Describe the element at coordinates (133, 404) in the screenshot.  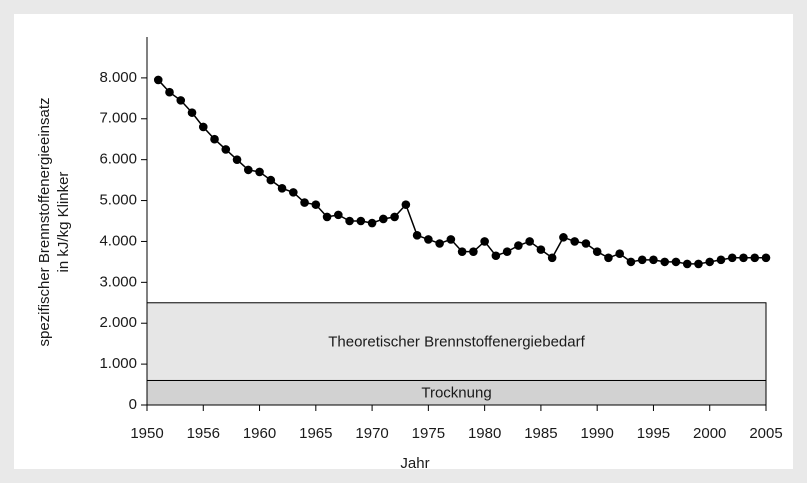
I see `y-tick-label: 0` at that location.